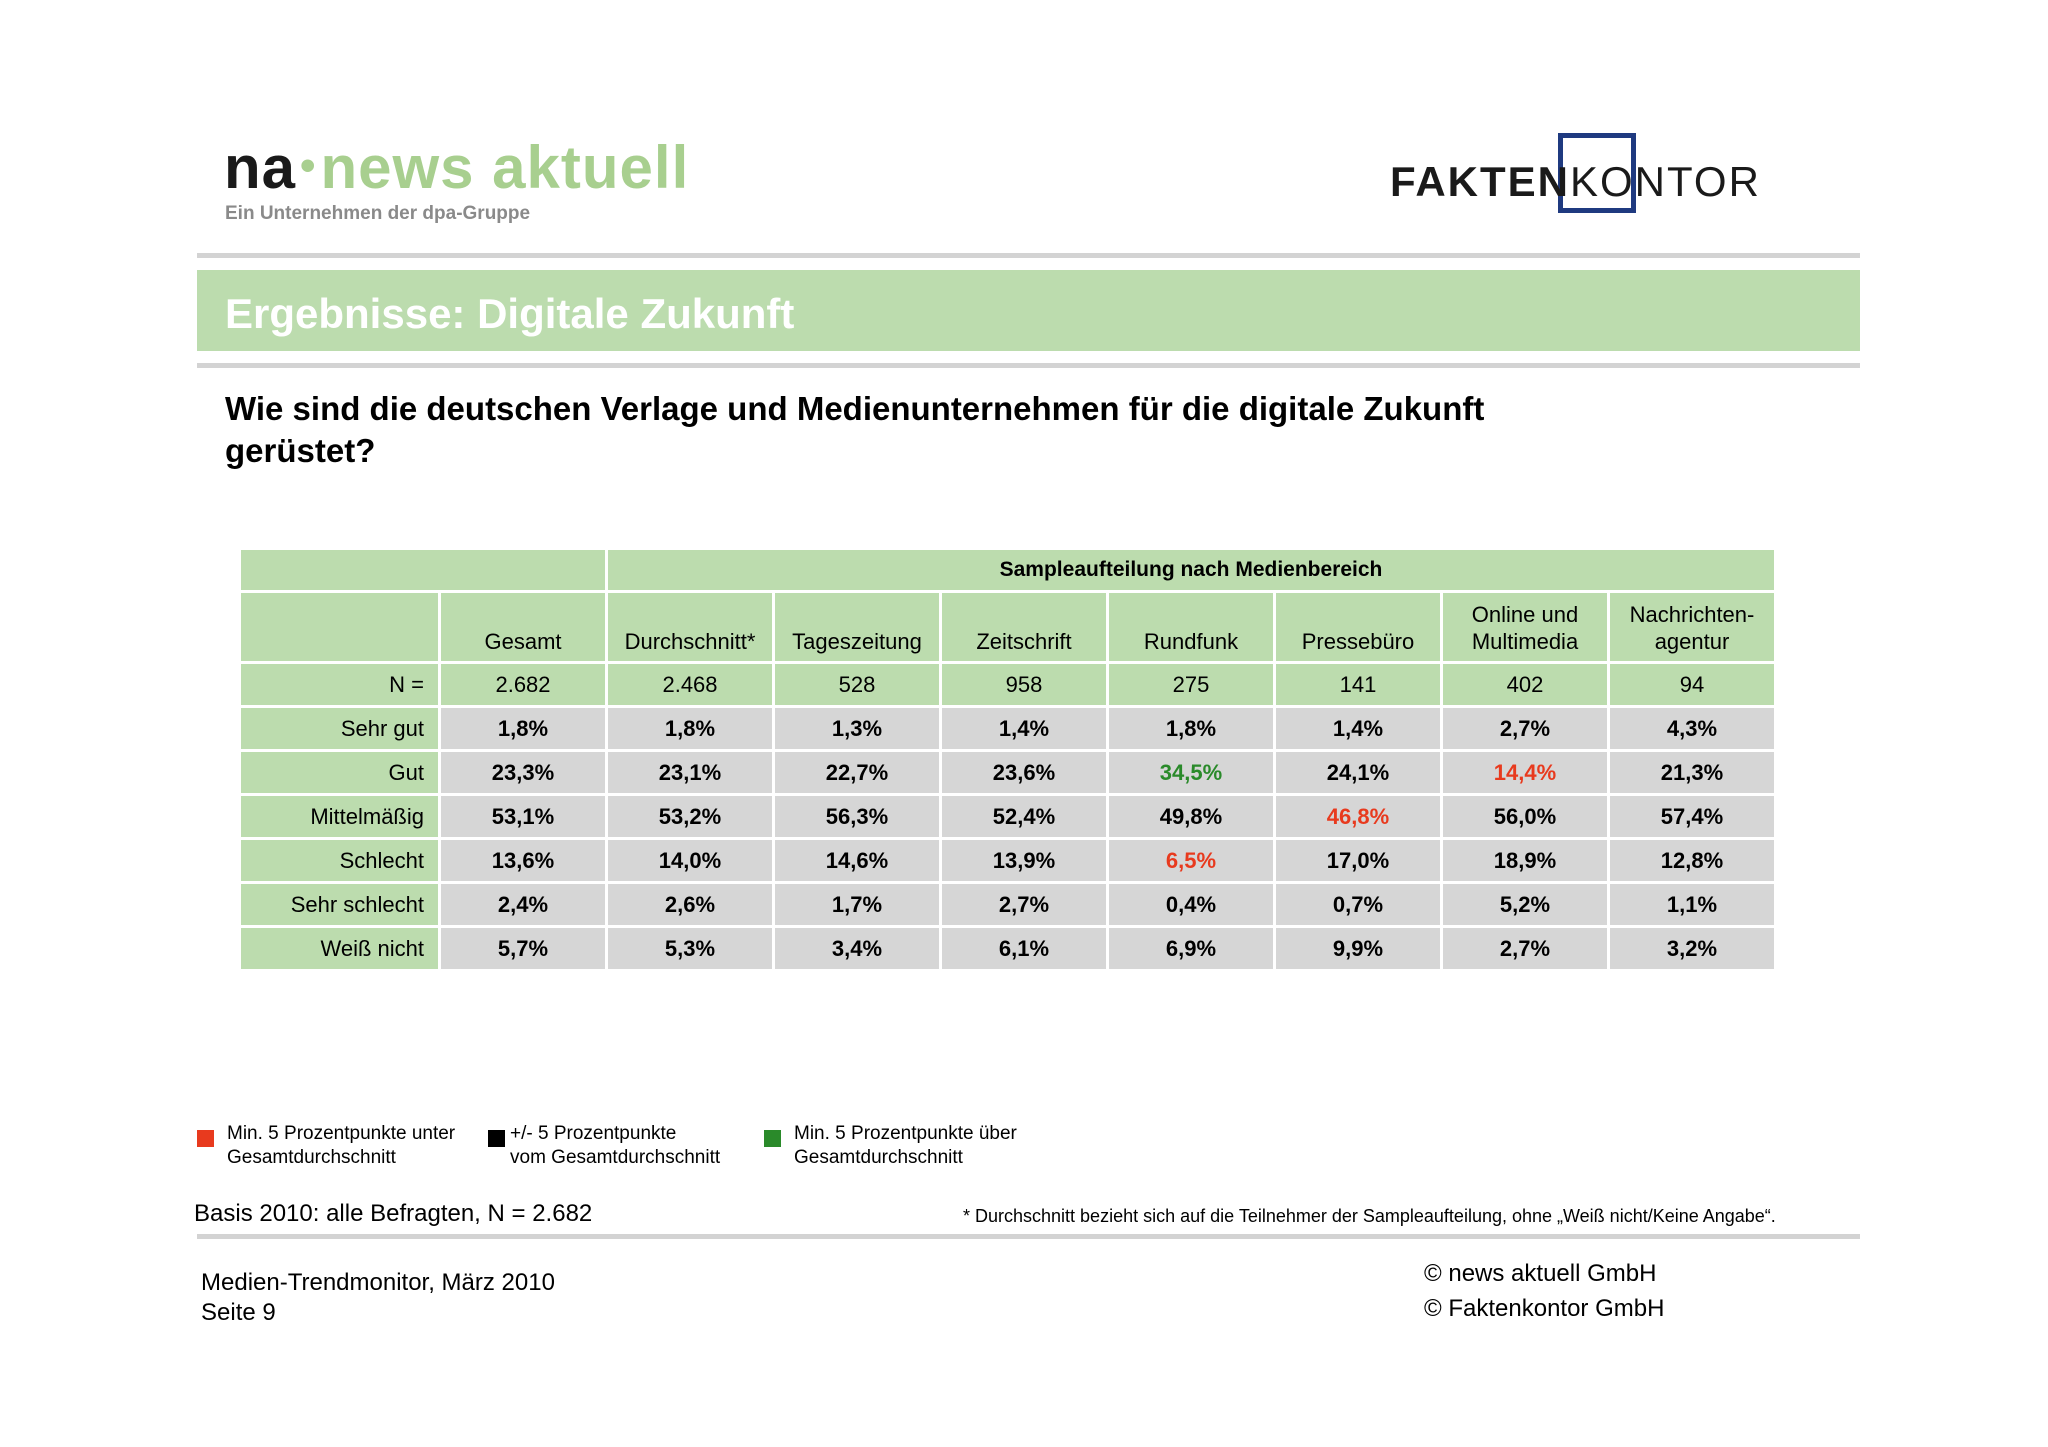 This screenshot has width=2048, height=1447. Describe the element at coordinates (690, 772) in the screenshot. I see `table-cell: 23,1%` at that location.